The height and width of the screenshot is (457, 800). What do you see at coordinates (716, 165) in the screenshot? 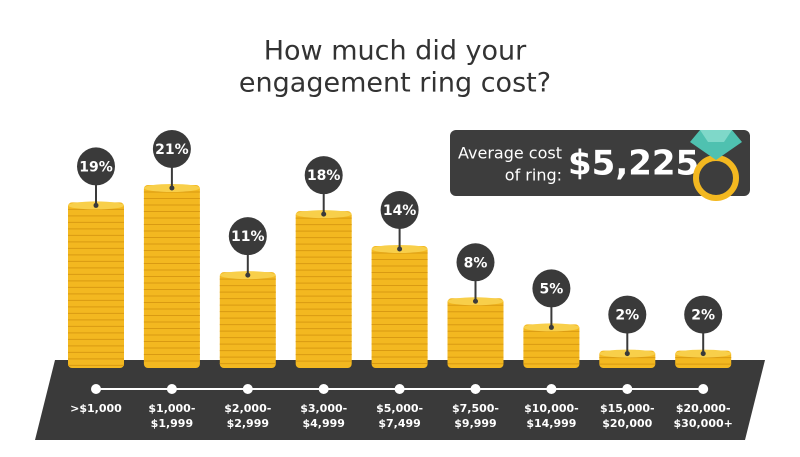
I see `ring-icon` at bounding box center [716, 165].